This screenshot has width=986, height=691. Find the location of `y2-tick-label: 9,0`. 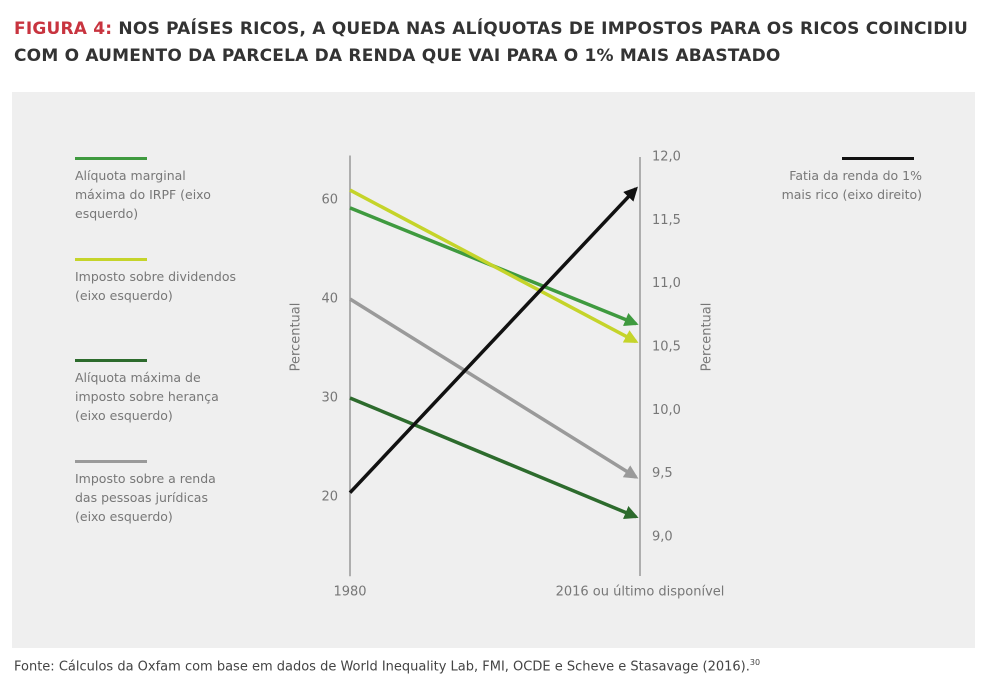

y2-tick-label: 9,0 is located at coordinates (662, 537).